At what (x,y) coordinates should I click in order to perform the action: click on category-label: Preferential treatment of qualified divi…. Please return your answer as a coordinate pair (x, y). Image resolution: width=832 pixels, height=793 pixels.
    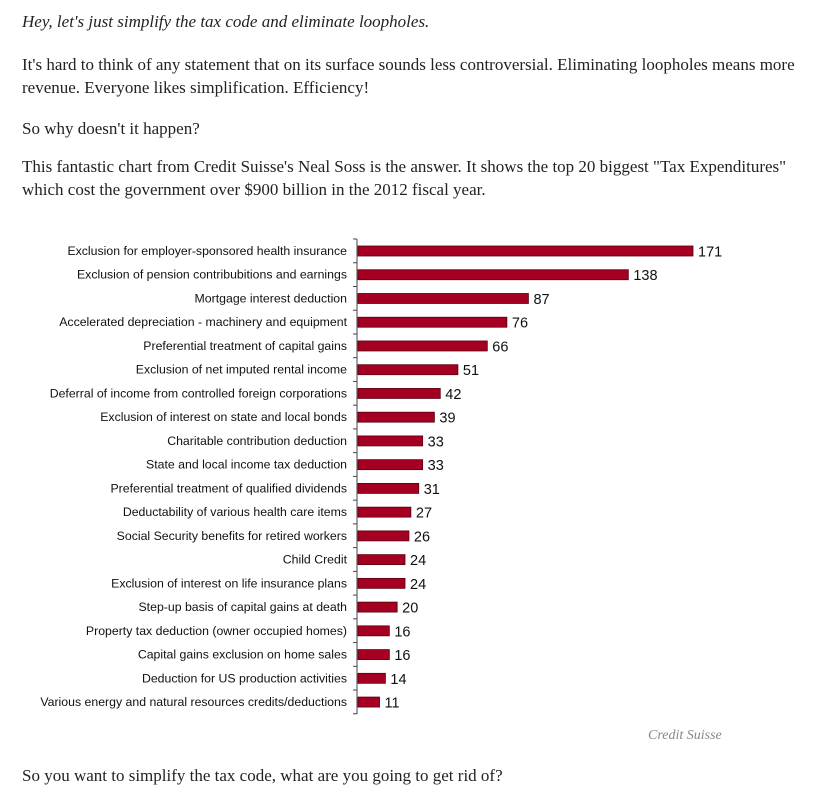
    Looking at the image, I should click on (228, 488).